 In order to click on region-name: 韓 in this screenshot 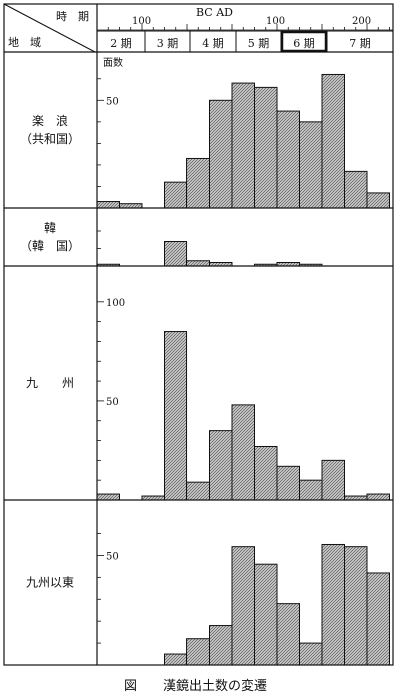, I will do `click(50, 228)`.